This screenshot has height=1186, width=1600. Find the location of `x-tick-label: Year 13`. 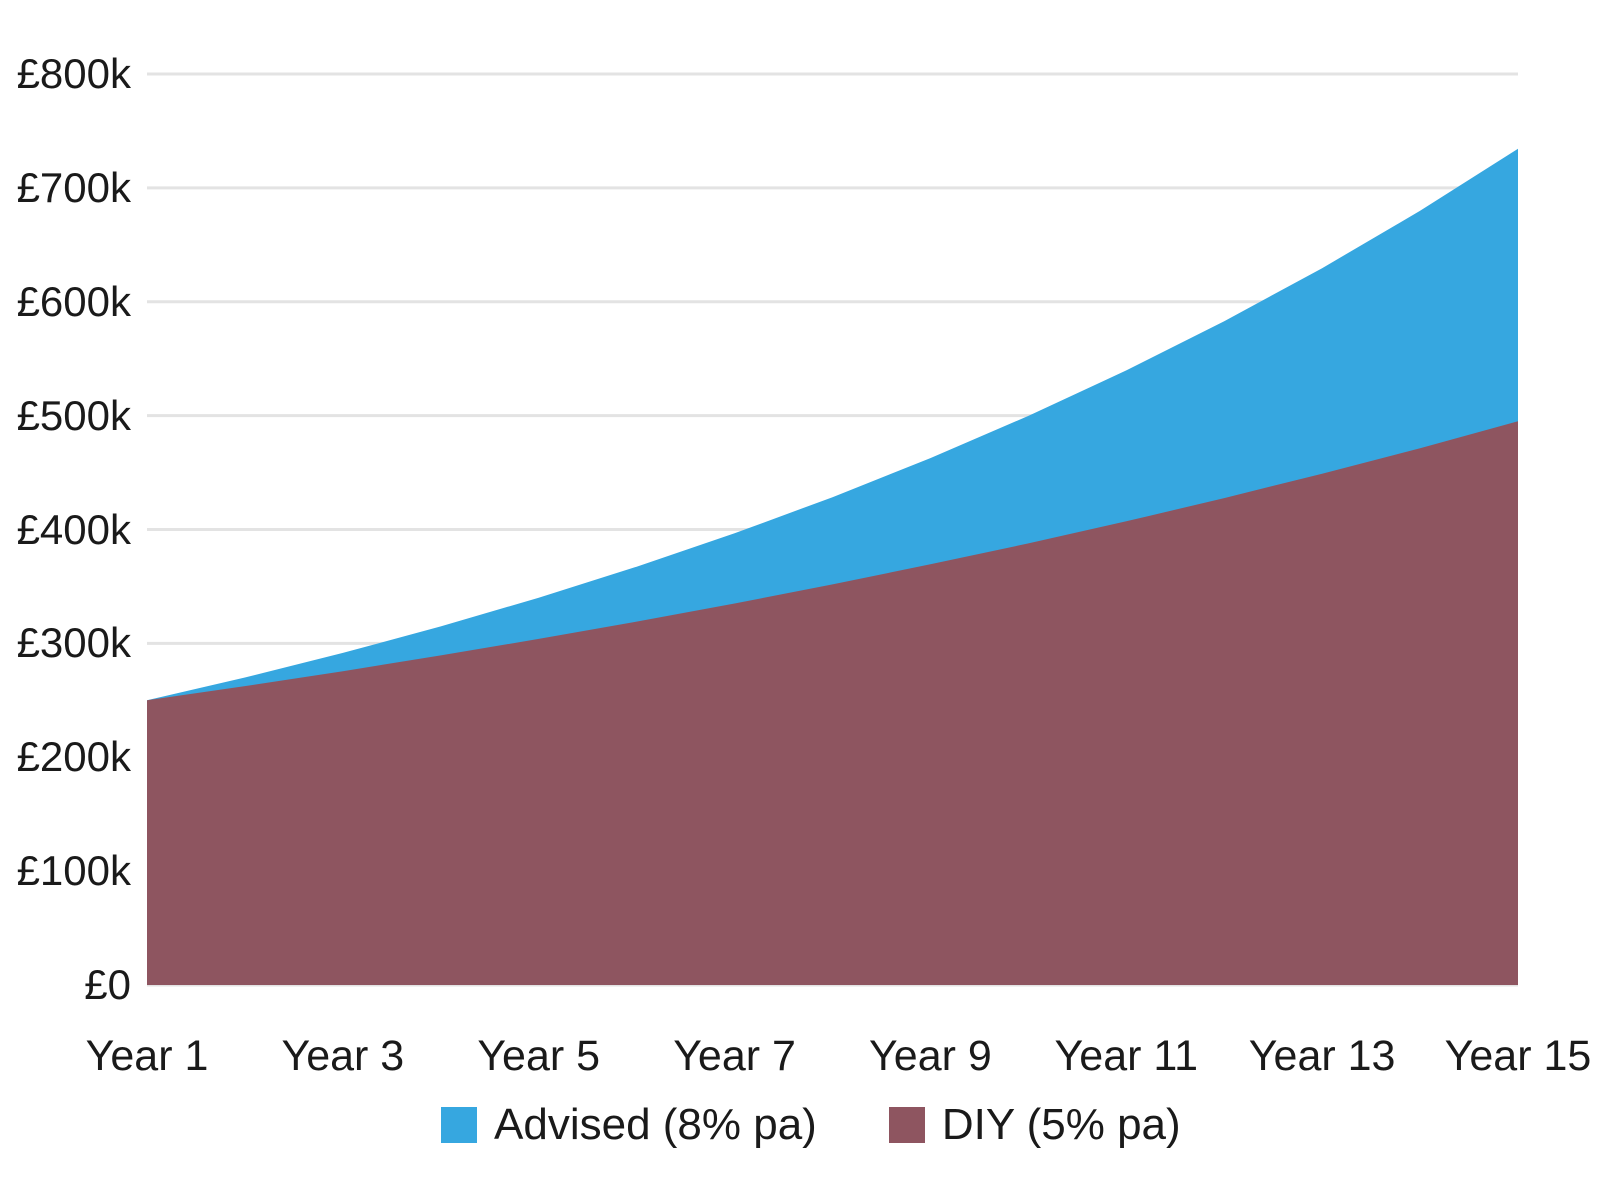

x-tick-label: Year 13 is located at coordinates (1322, 1056).